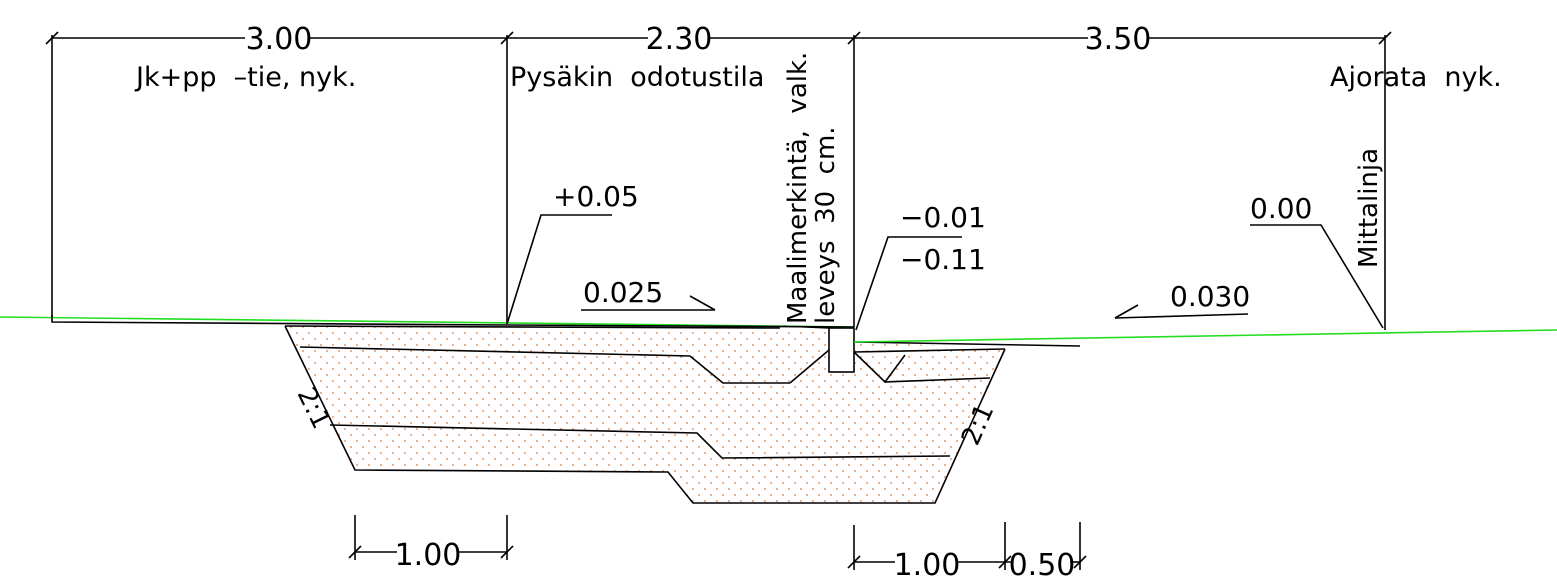 The height and width of the screenshot is (585, 1557). What do you see at coordinates (717, 549) in the screenshot?
I see `bottom-dimensions: 1.00 1.00 0.50` at bounding box center [717, 549].